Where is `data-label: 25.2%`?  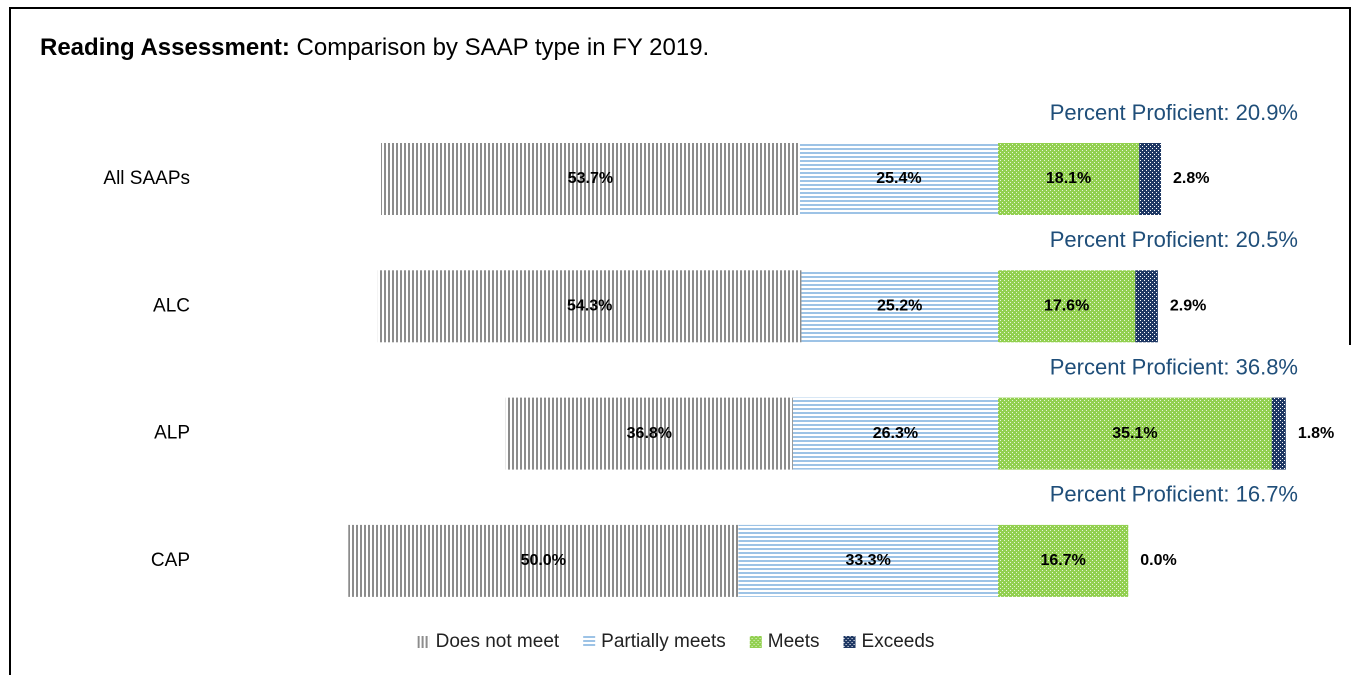 data-label: 25.2% is located at coordinates (899, 306).